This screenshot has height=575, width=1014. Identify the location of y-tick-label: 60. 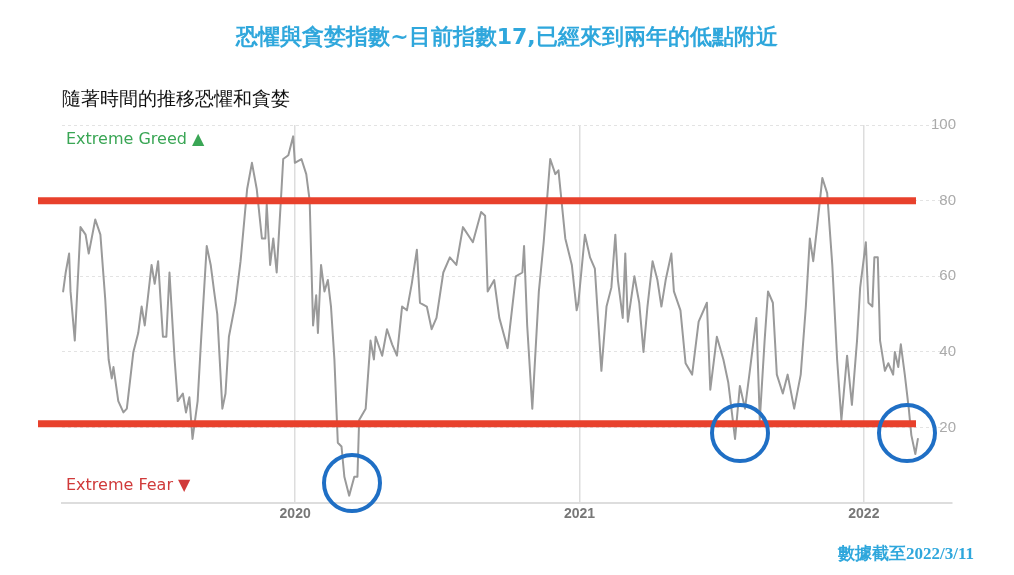
(947, 275).